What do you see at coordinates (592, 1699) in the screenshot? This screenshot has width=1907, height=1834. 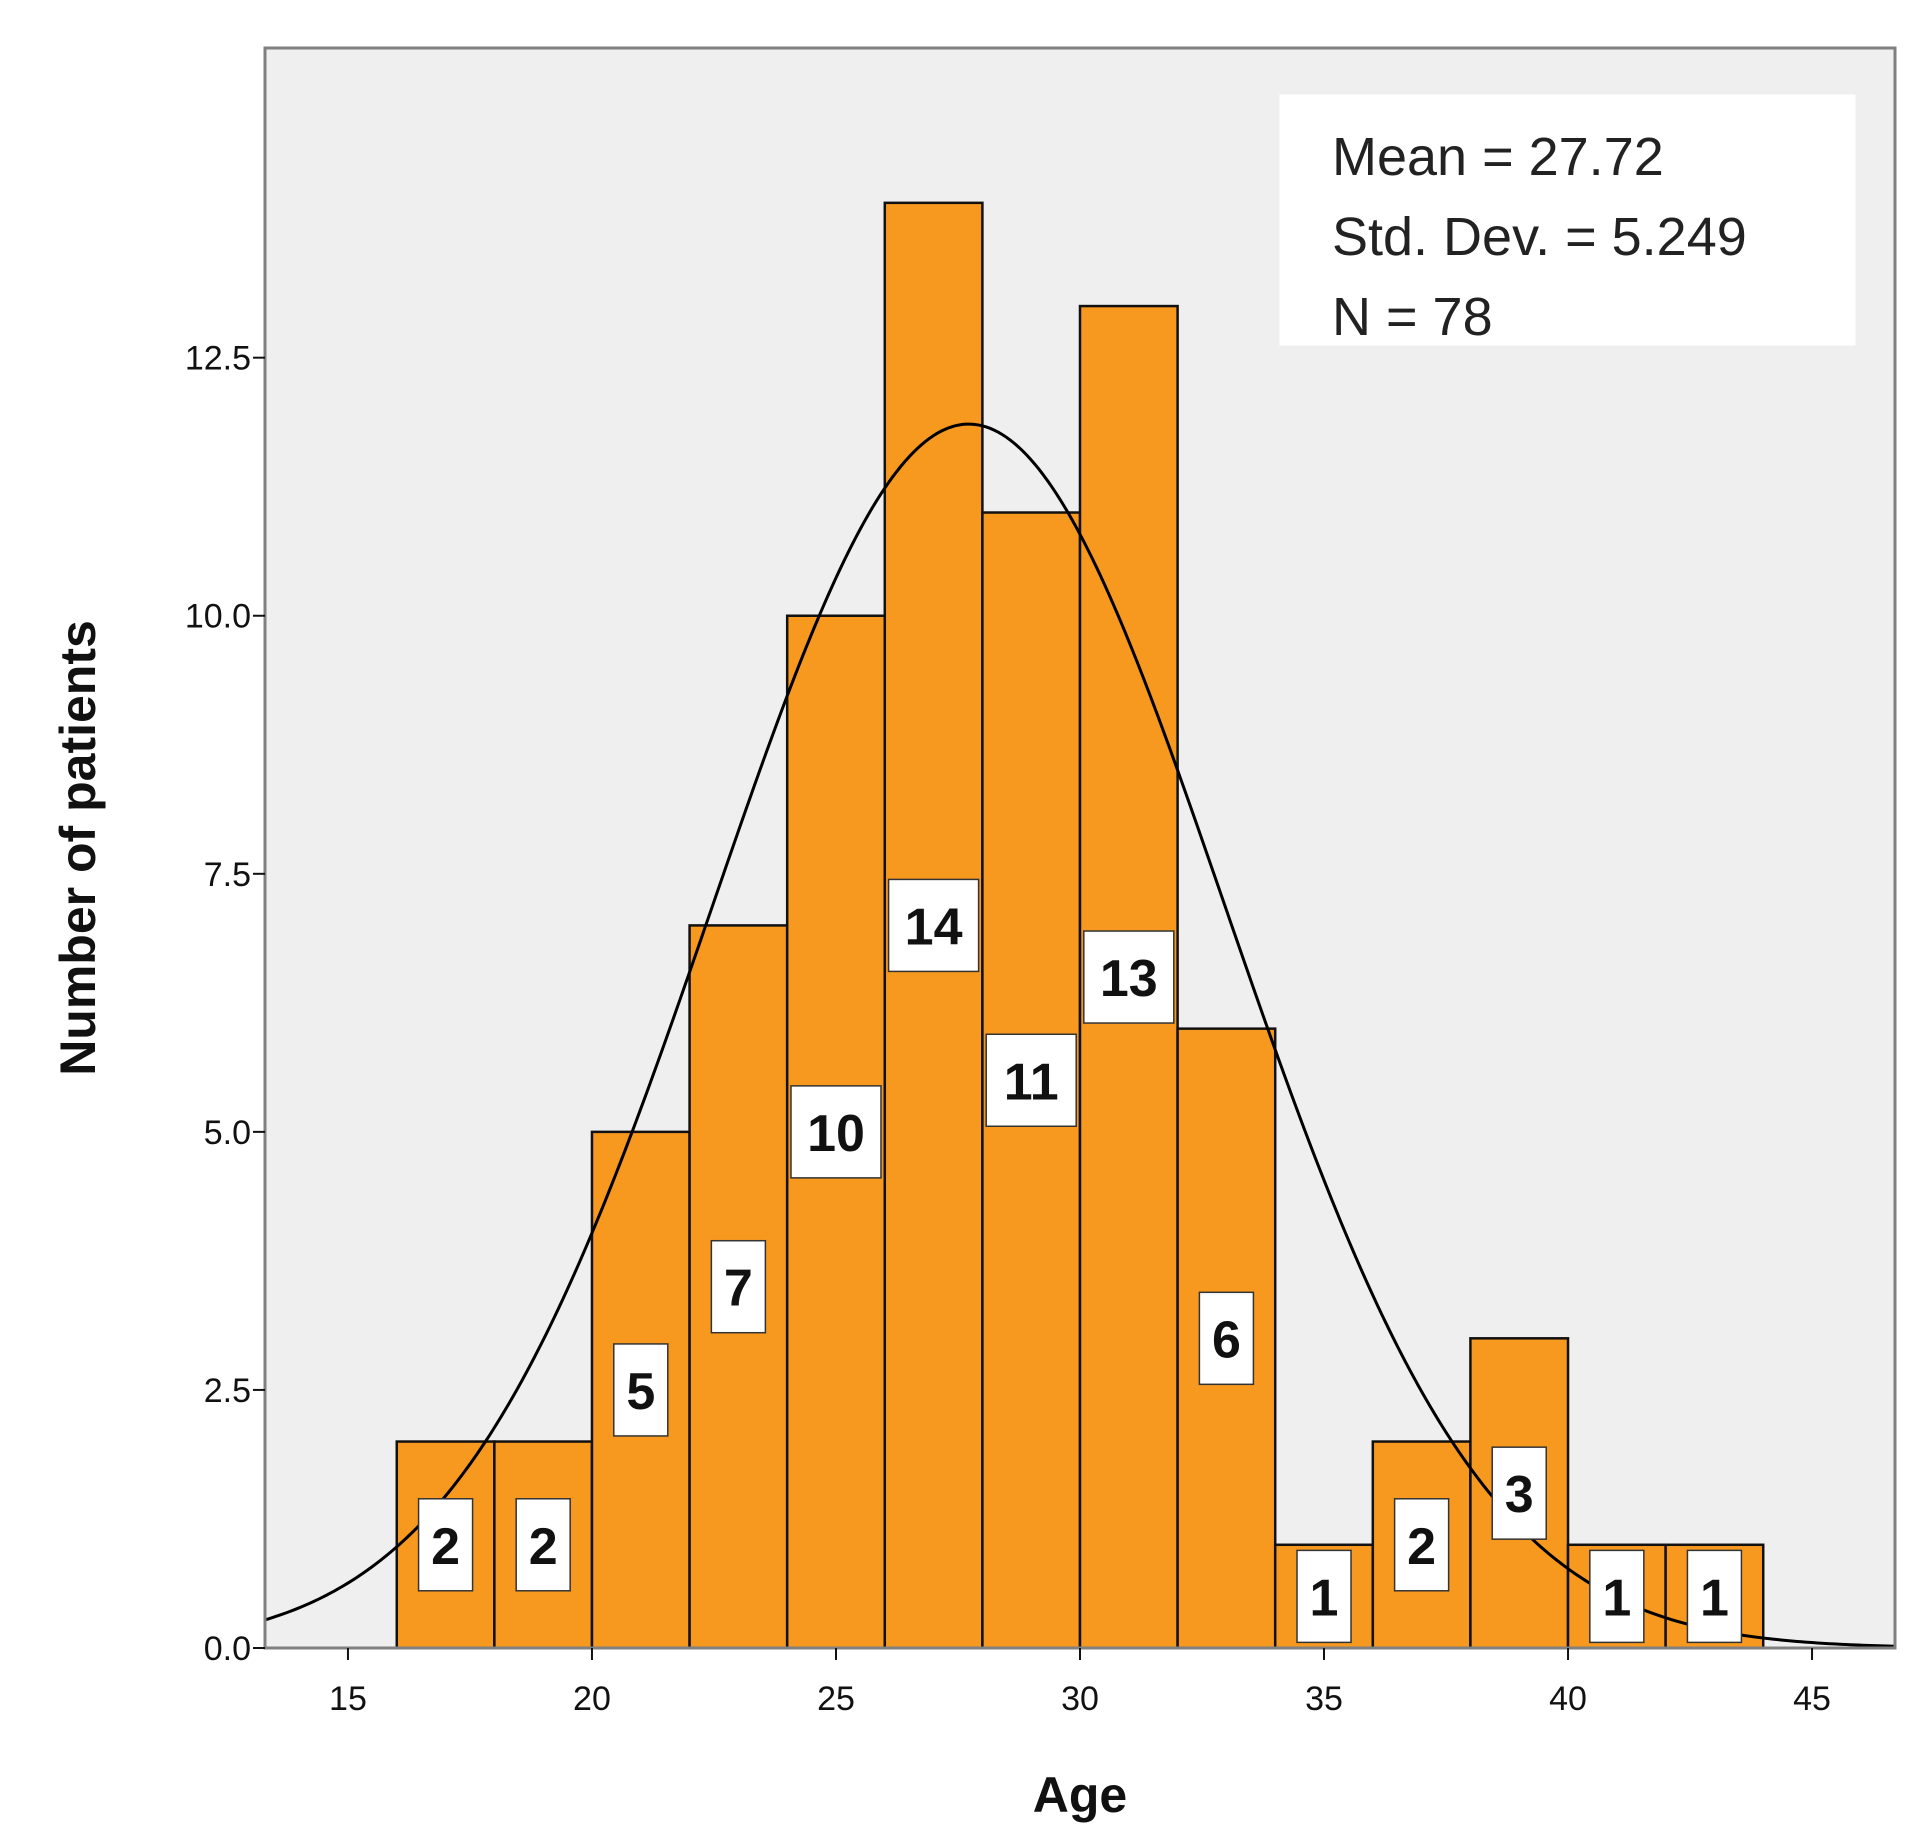 I see `x-tick-label: 20` at bounding box center [592, 1699].